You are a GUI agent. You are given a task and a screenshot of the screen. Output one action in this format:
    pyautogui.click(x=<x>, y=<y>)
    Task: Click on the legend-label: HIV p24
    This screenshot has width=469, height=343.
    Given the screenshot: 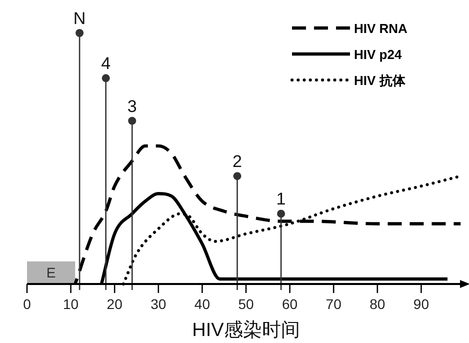 What is the action you would take?
    pyautogui.click(x=378, y=54)
    